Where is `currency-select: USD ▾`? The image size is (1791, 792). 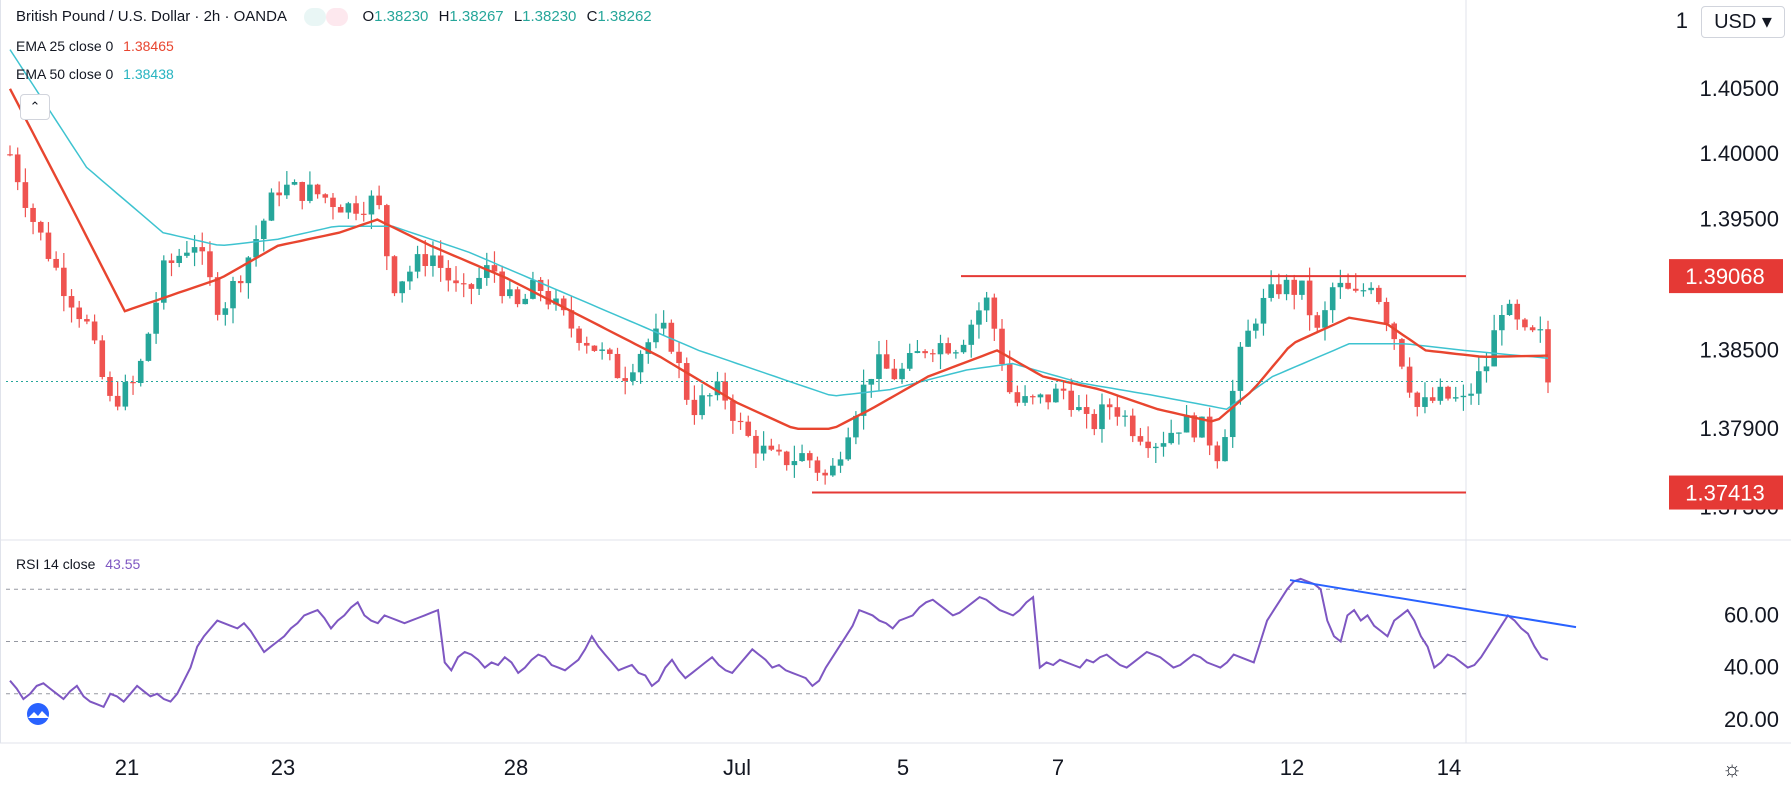 currency-select: USD ▾ is located at coordinates (1743, 22).